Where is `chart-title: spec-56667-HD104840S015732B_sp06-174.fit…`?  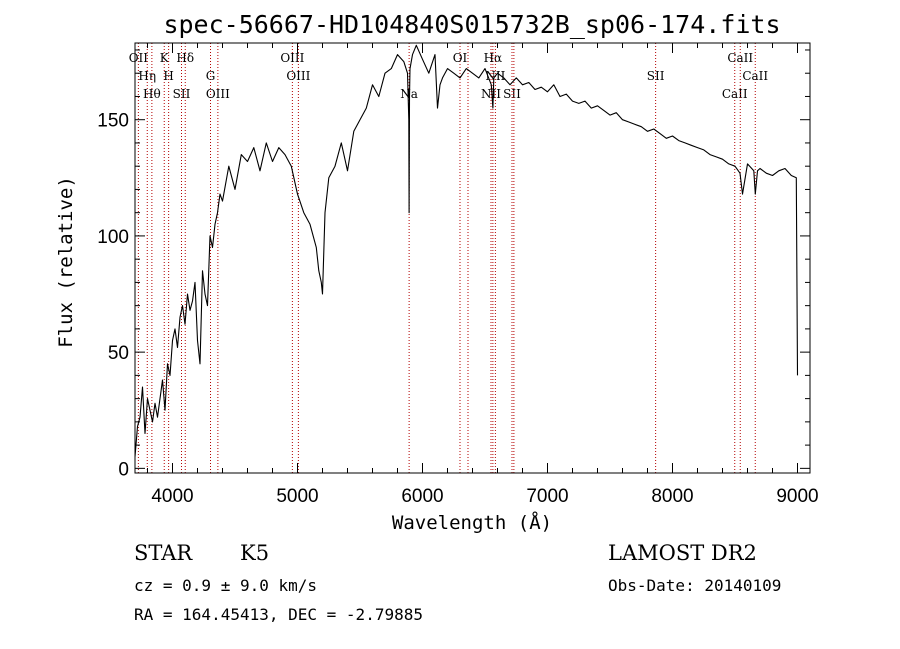
chart-title: spec-56667-HD104840S015732B_sp06-174.fit… is located at coordinates (471, 24).